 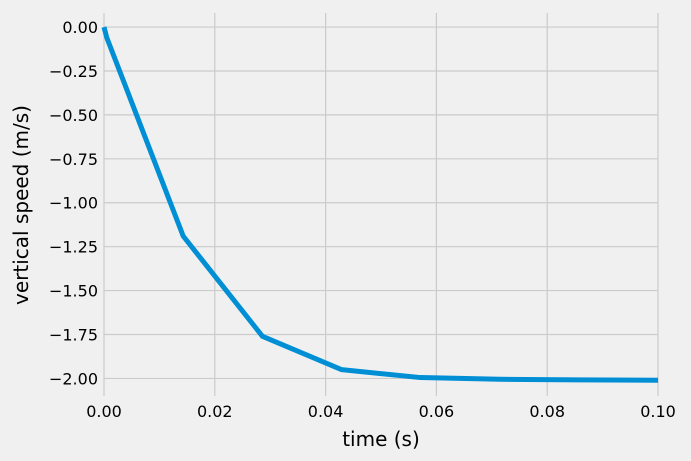 What do you see at coordinates (73, 378) in the screenshot?
I see `y-tick-label: −2.00` at bounding box center [73, 378].